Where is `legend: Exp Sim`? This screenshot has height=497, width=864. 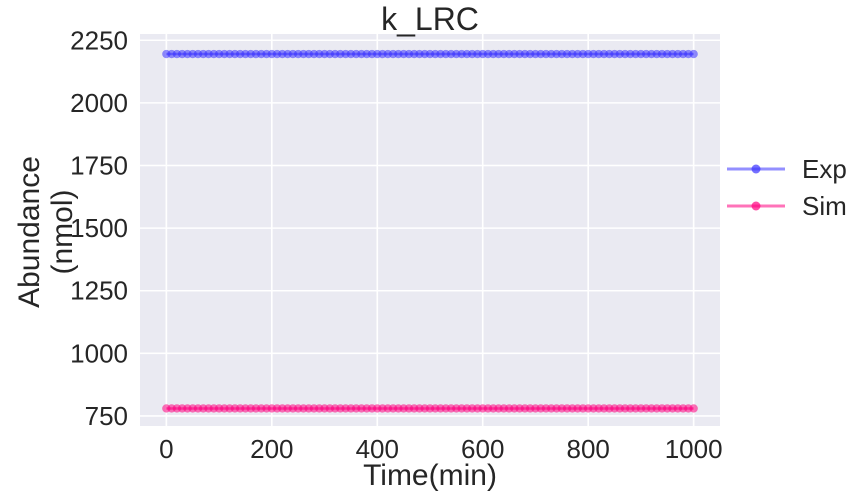 legend: Exp Sim is located at coordinates (787, 187).